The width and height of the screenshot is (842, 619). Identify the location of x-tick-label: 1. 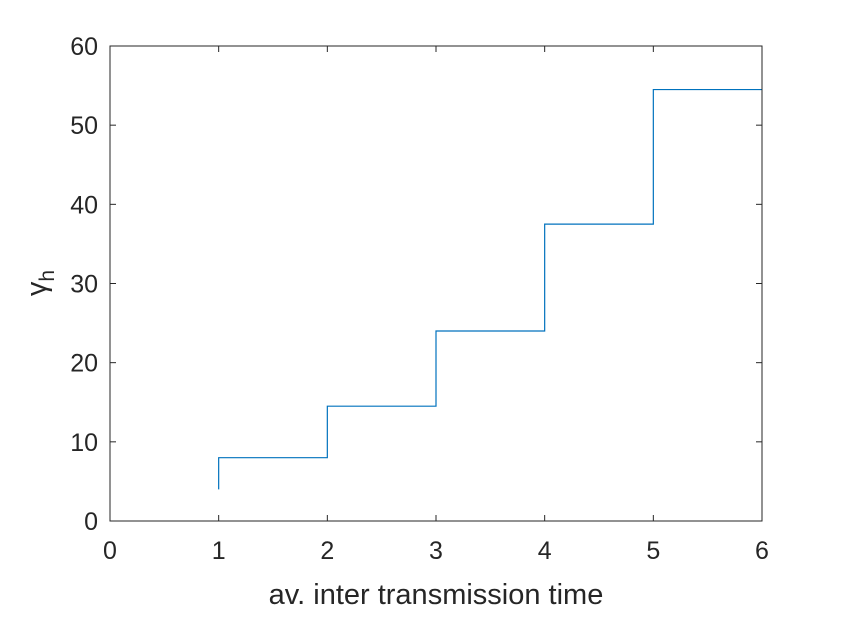
(219, 551).